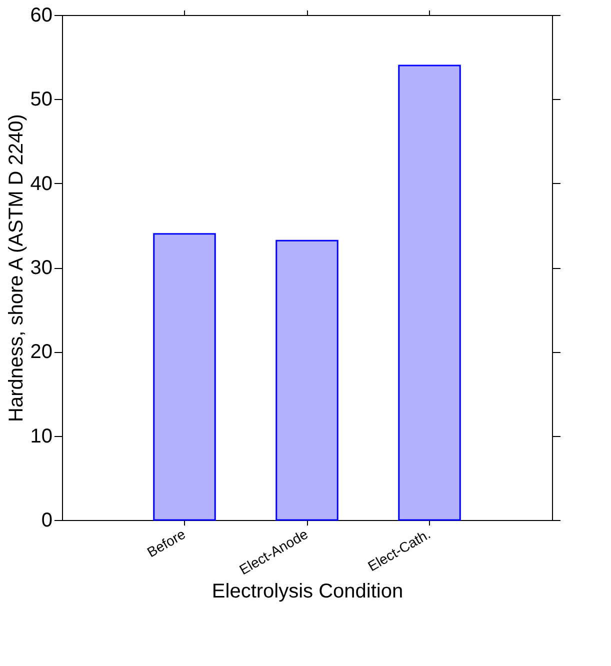 This screenshot has width=611, height=666. What do you see at coordinates (41, 436) in the screenshot?
I see `y-tick-label: 10` at bounding box center [41, 436].